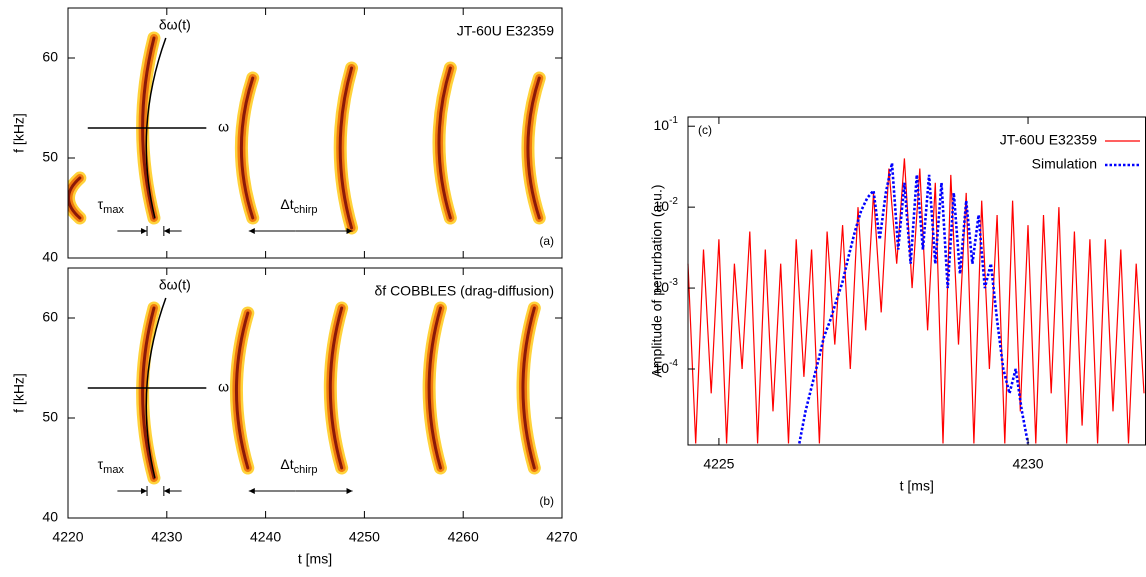 The width and height of the screenshot is (1146, 577). I want to click on panel-label: (a), so click(546, 241).